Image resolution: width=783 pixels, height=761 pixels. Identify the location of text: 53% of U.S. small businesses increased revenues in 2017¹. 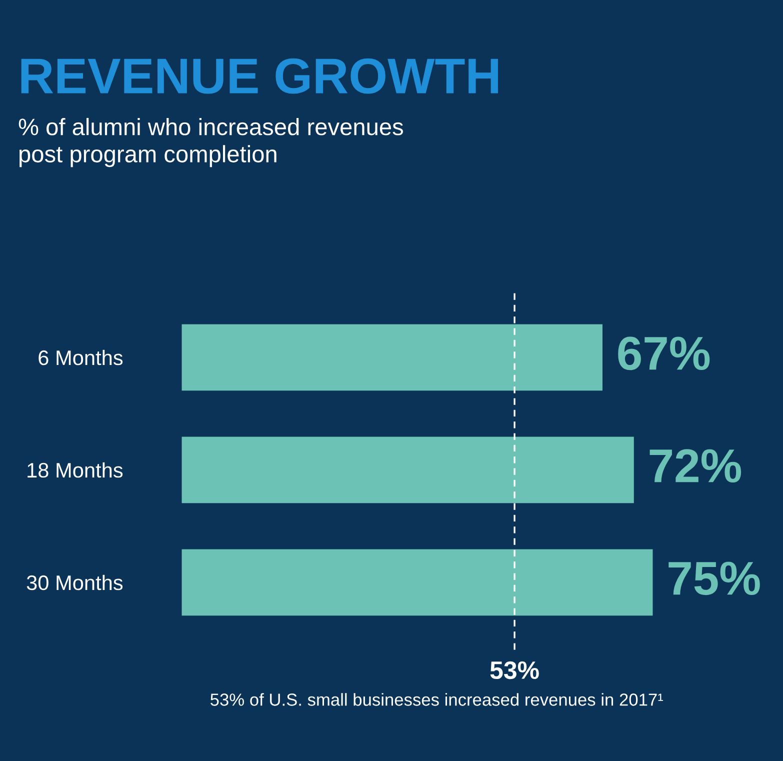
(437, 699).